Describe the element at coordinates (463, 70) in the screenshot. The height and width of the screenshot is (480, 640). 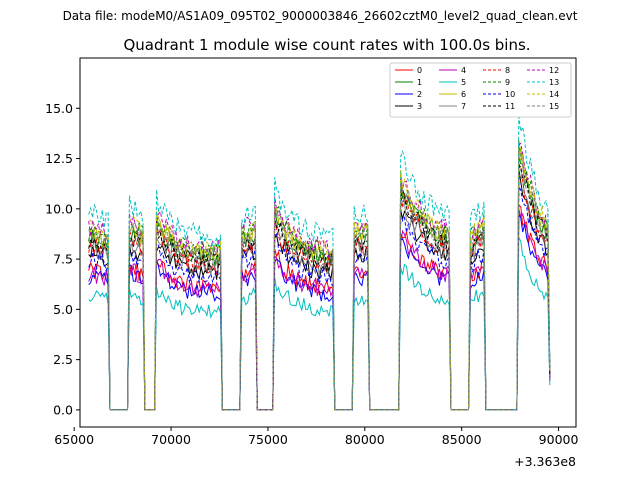
I see `legend-label-4: 4` at that location.